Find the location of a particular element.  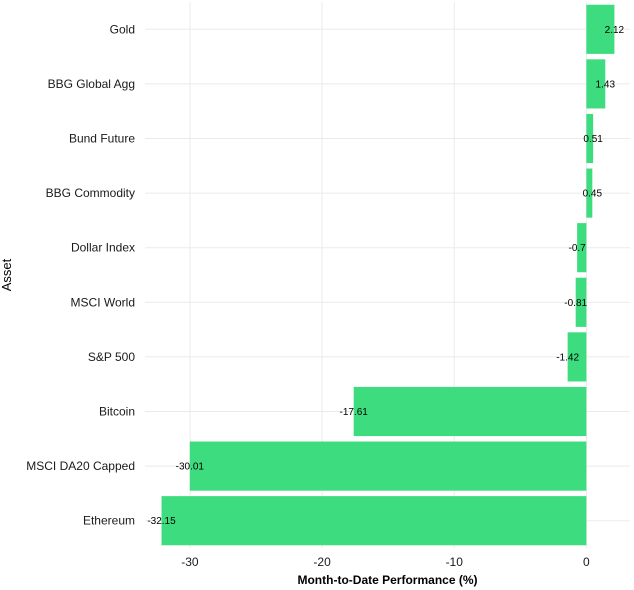

bar-value-label: 1.43 is located at coordinates (606, 84).